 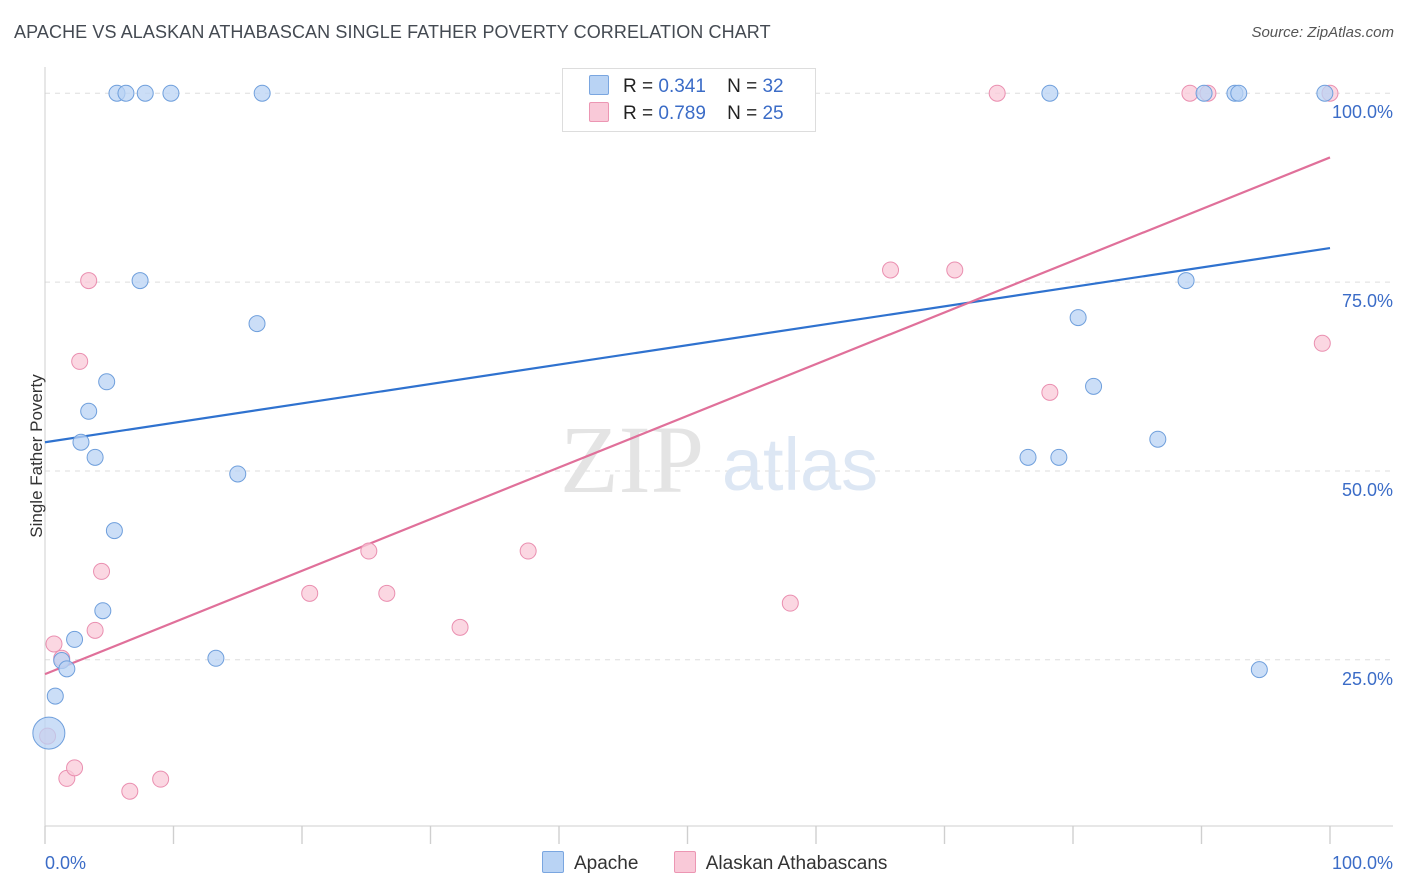 I want to click on x-tick-label: 100.0%, so click(x=1362, y=863).